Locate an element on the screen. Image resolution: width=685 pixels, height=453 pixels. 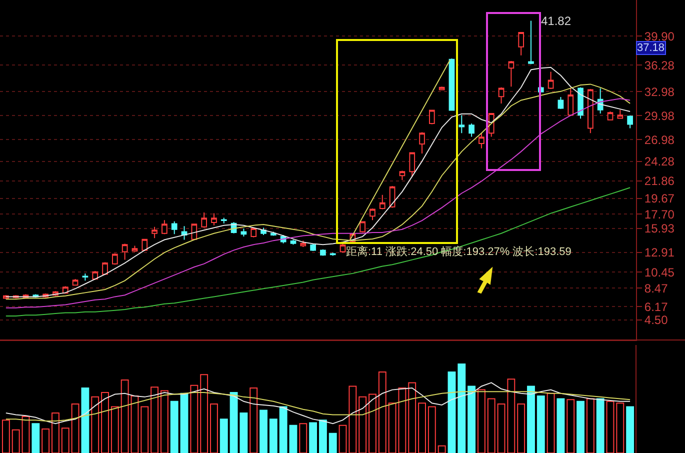
y-tick-label: 24.28 is located at coordinates (659, 161).